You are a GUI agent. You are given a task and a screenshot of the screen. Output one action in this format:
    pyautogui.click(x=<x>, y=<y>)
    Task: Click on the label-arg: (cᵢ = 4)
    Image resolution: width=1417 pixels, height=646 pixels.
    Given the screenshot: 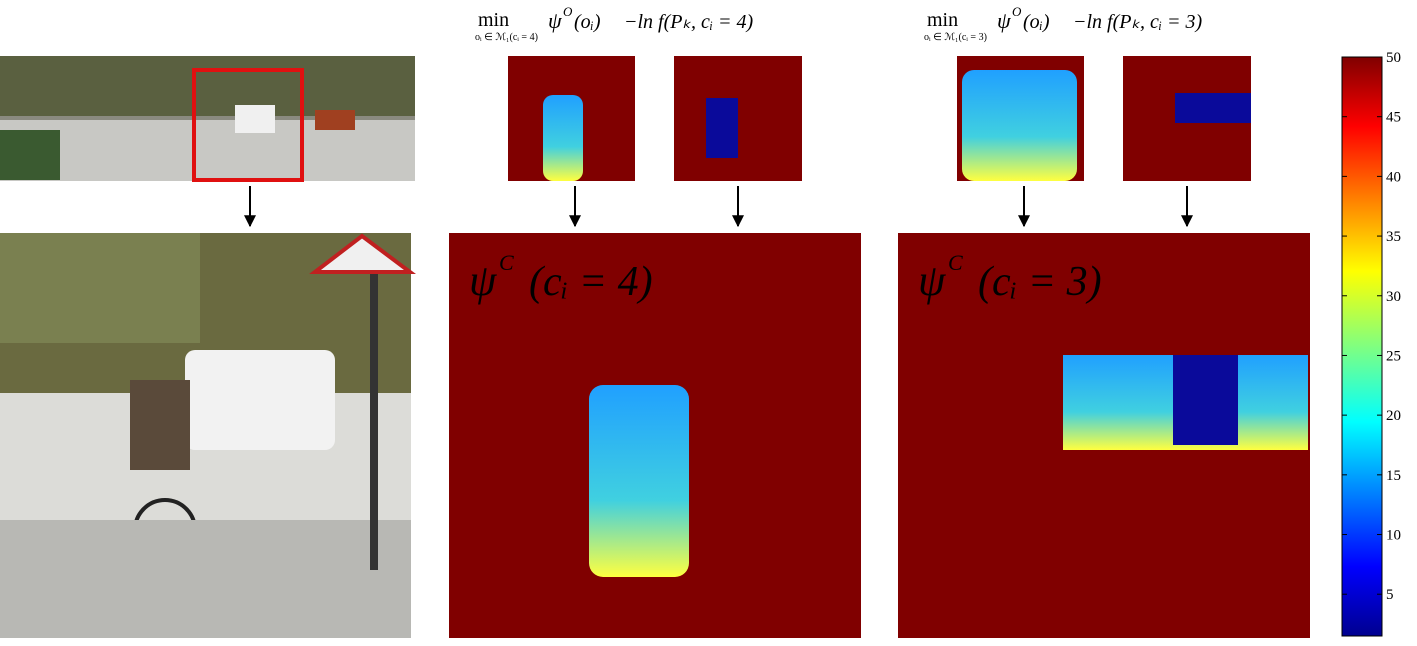 What is the action you would take?
    pyautogui.click(x=591, y=282)
    